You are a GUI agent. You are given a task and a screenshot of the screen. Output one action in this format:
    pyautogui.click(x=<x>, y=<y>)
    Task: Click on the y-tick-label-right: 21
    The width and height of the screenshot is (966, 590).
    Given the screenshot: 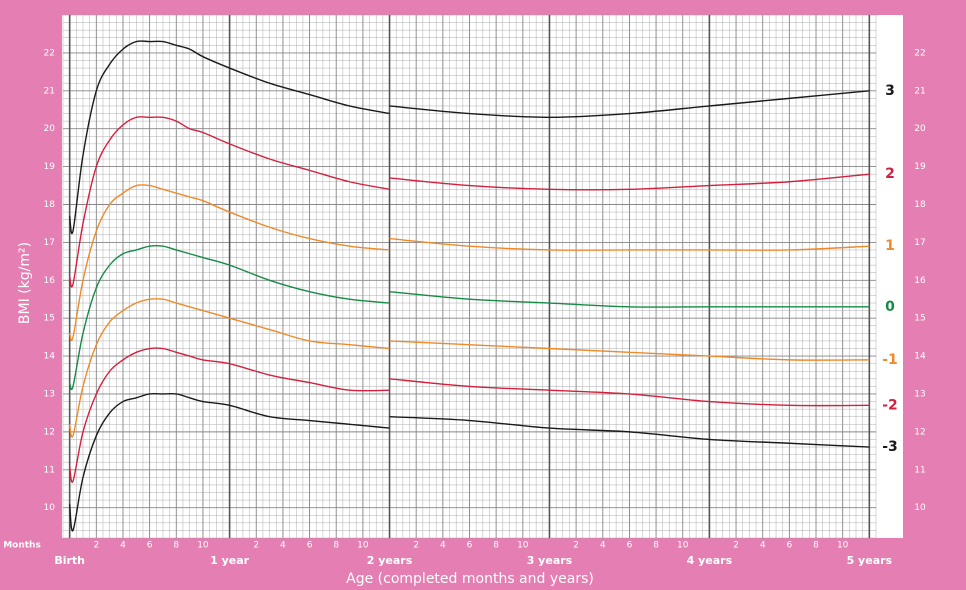 What is the action you would take?
    pyautogui.click(x=919, y=91)
    